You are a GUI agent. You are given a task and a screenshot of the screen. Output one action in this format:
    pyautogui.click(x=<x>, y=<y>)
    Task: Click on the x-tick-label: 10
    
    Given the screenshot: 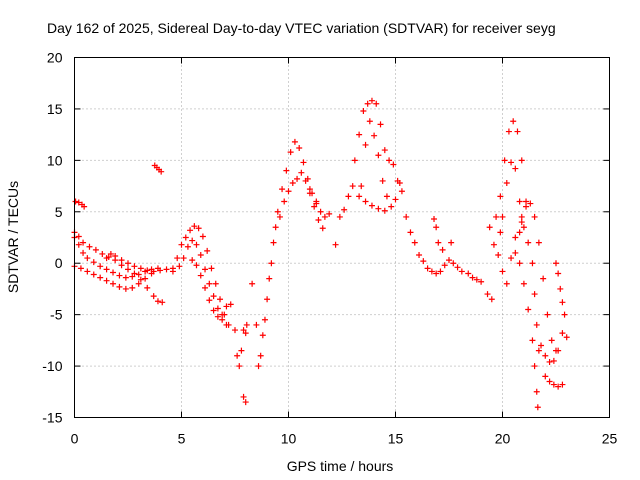 What is the action you would take?
    pyautogui.click(x=289, y=439)
    